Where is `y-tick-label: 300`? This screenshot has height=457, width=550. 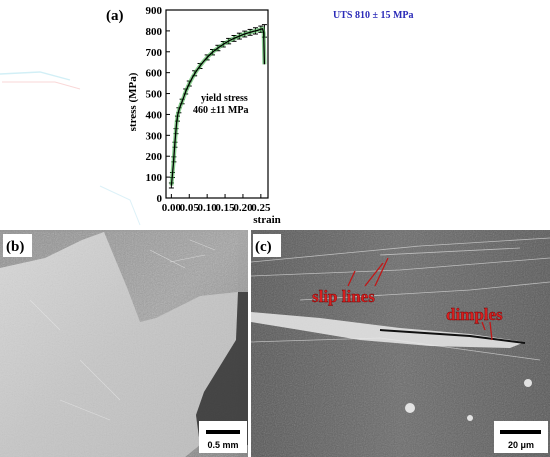 y-tick-label: 300 is located at coordinates (154, 136).